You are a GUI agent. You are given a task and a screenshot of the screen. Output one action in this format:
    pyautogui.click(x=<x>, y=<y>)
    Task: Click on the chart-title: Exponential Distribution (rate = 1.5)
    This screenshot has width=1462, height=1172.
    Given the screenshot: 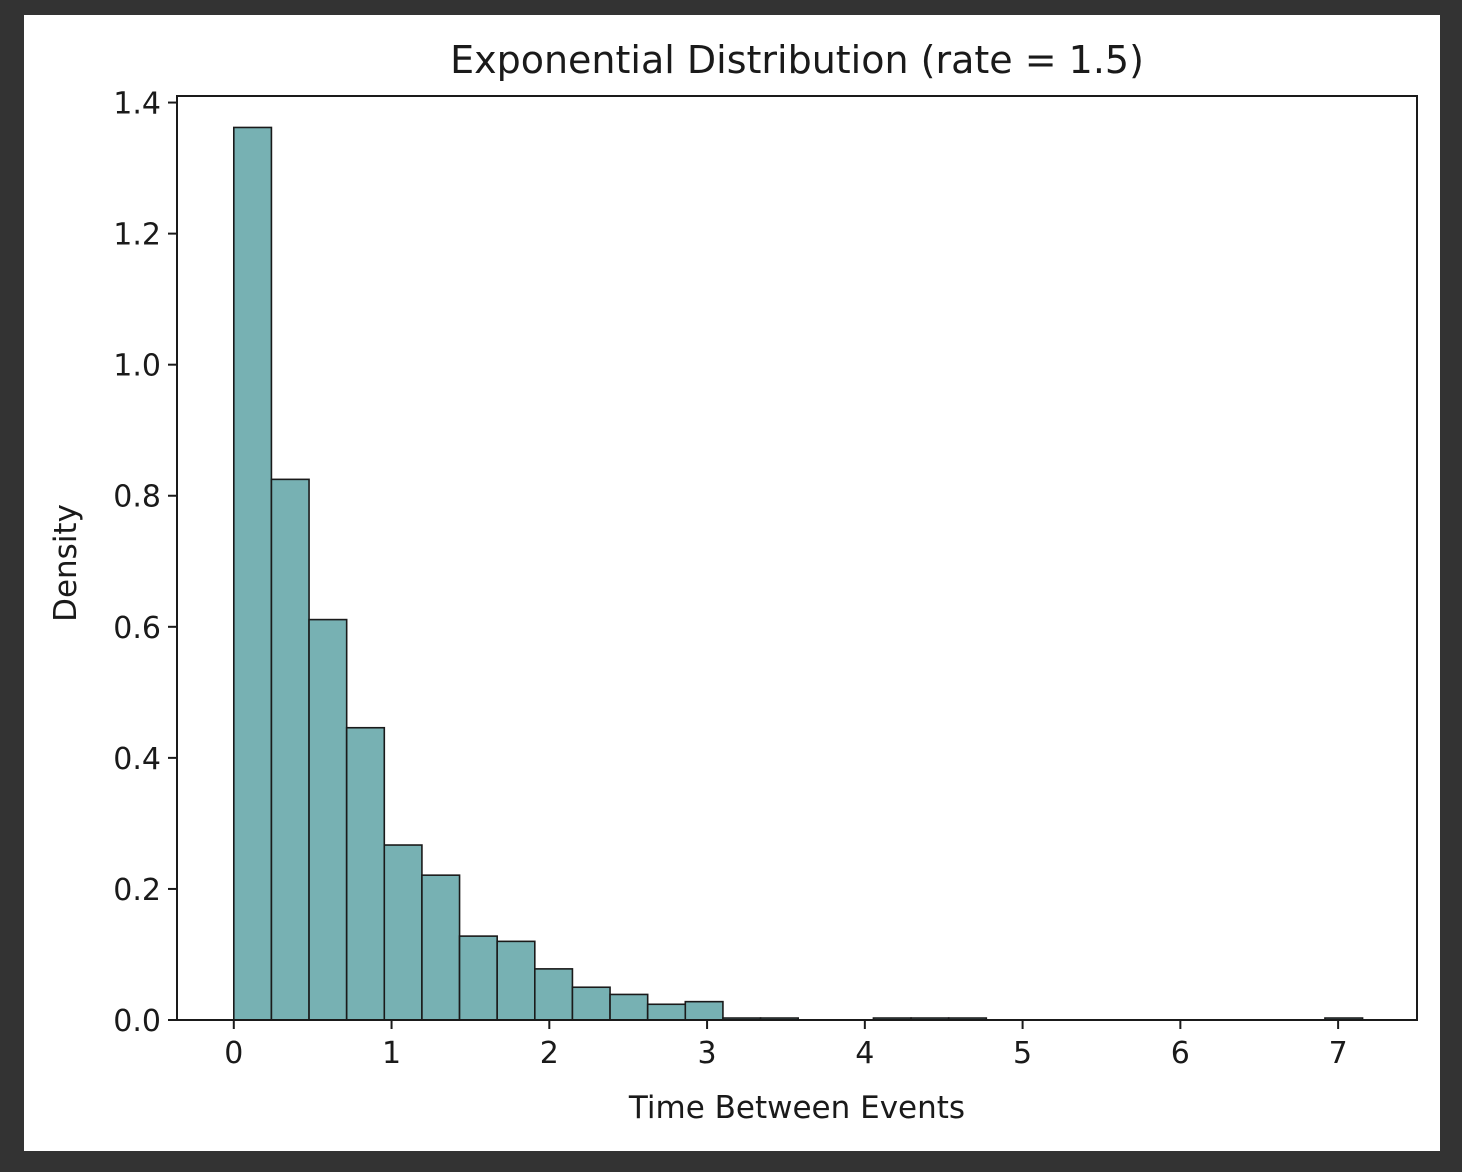 What is the action you would take?
    pyautogui.click(x=797, y=60)
    